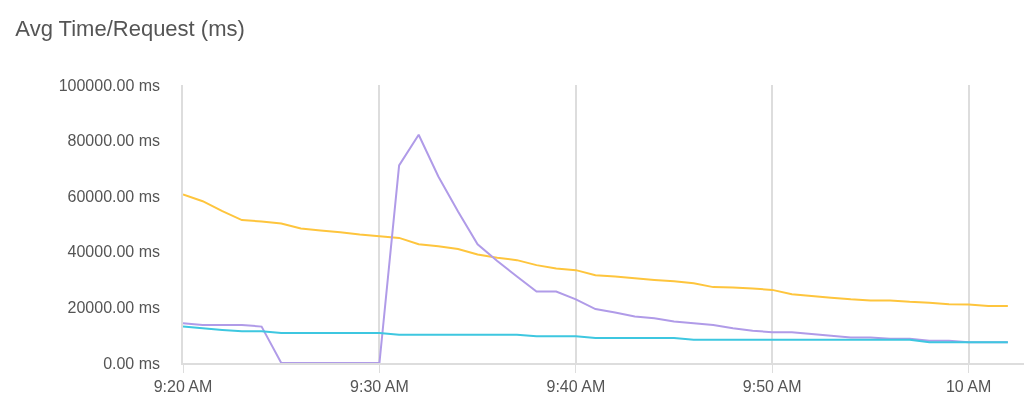  I want to click on y-tick-label: 40000.00 ms, so click(114, 252).